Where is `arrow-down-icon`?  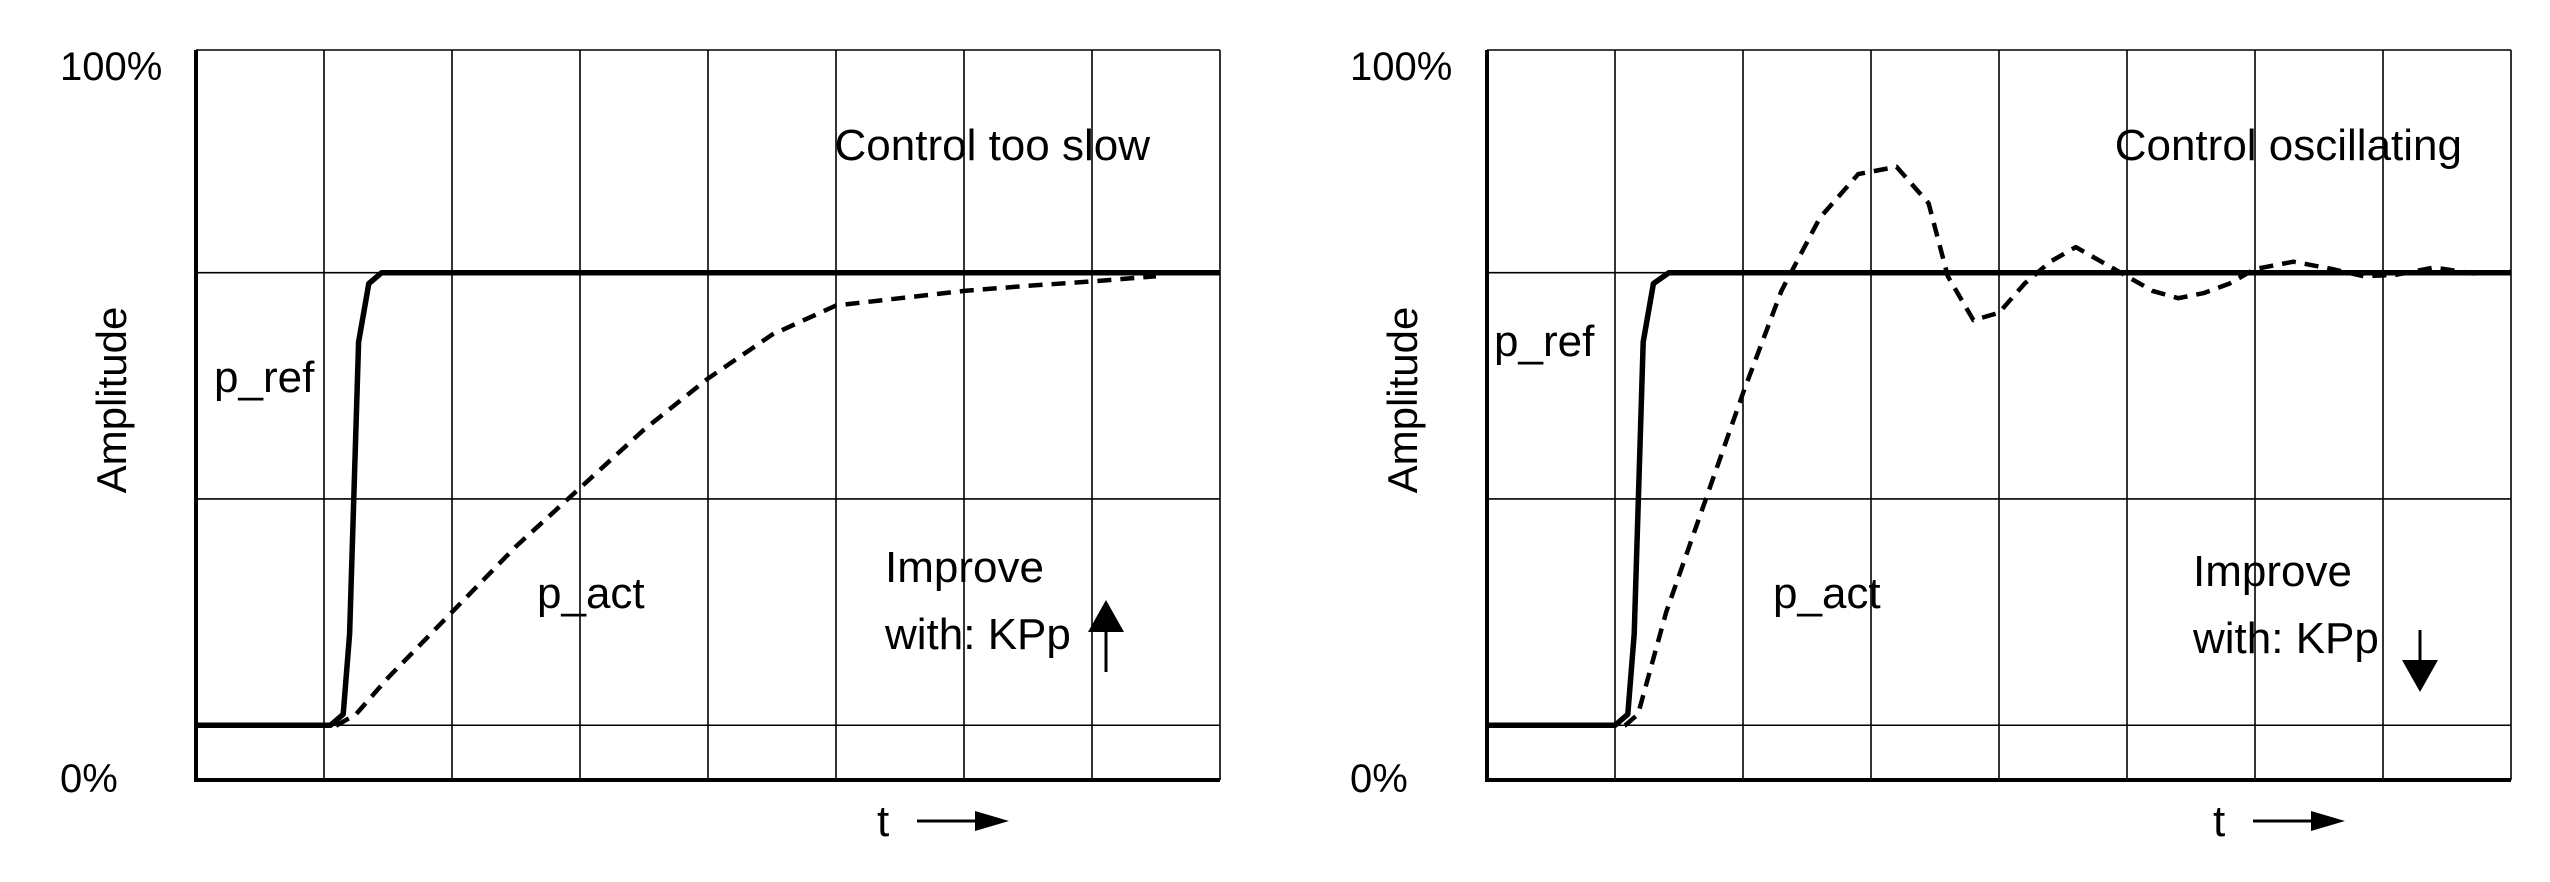
arrow-down-icon is located at coordinates (2420, 676).